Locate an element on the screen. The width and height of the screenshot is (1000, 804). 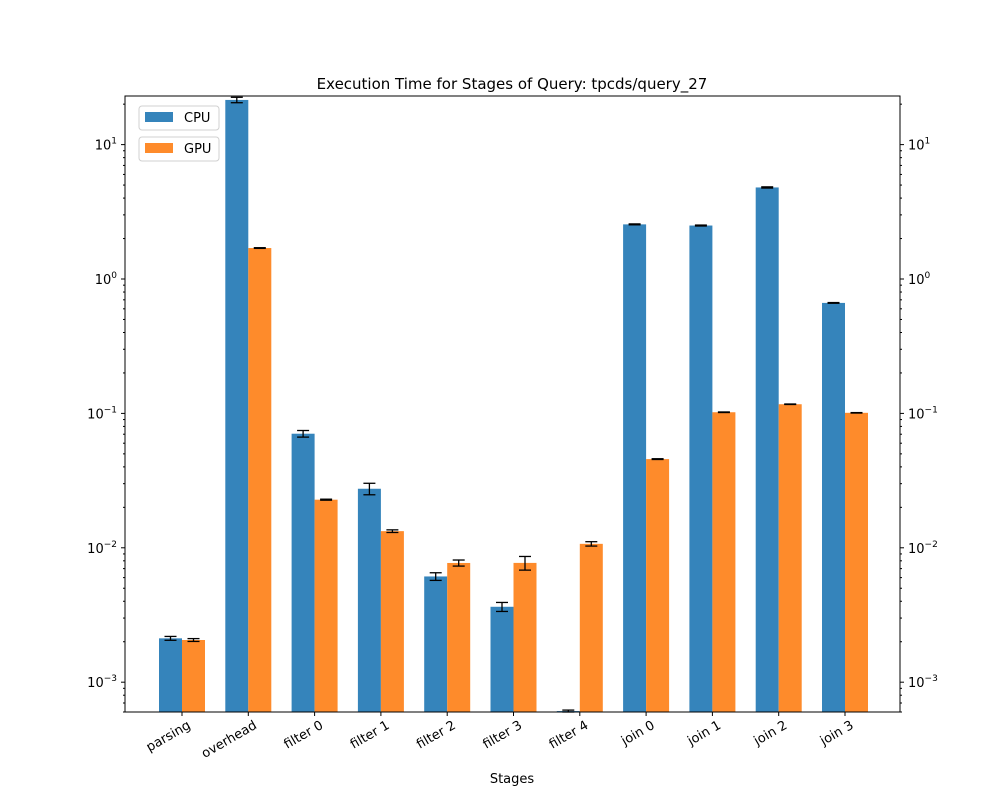
y-tick-label-right: 10⁰ is located at coordinates (919, 279).